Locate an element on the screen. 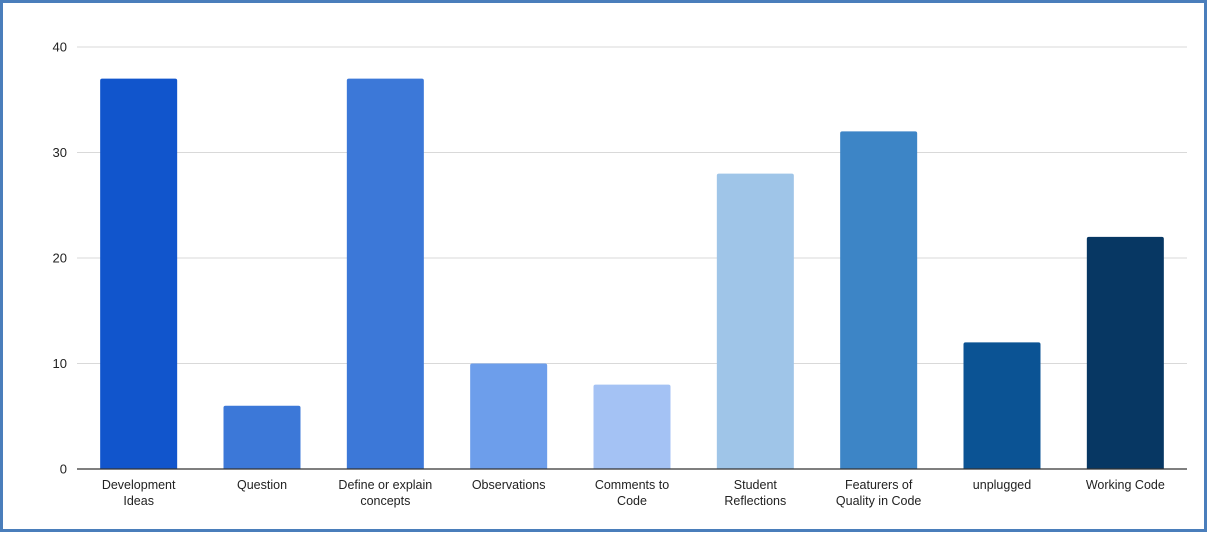  x-tick-label: Featurers of Quality in Code is located at coordinates (879, 493).